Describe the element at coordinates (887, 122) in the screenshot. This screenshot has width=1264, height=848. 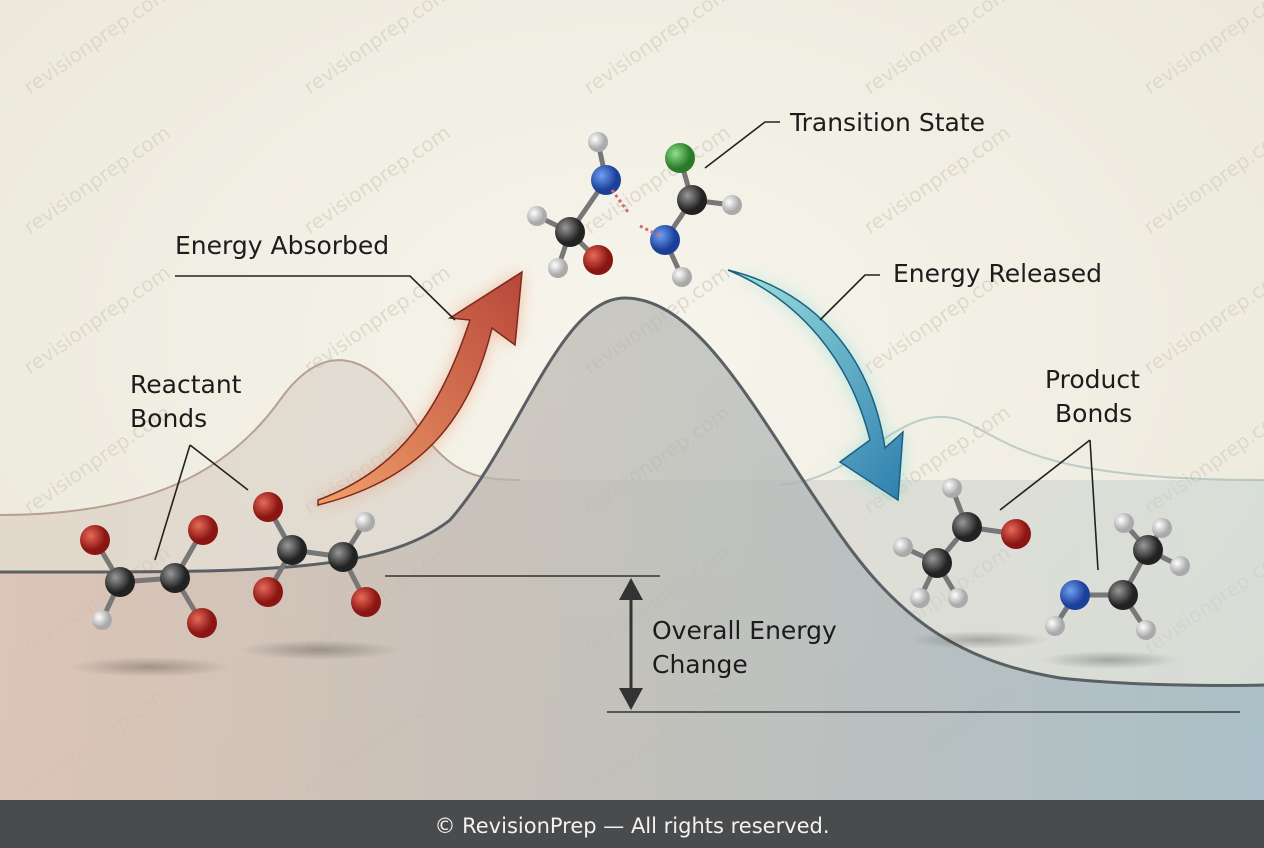
I see `label: Transition State` at that location.